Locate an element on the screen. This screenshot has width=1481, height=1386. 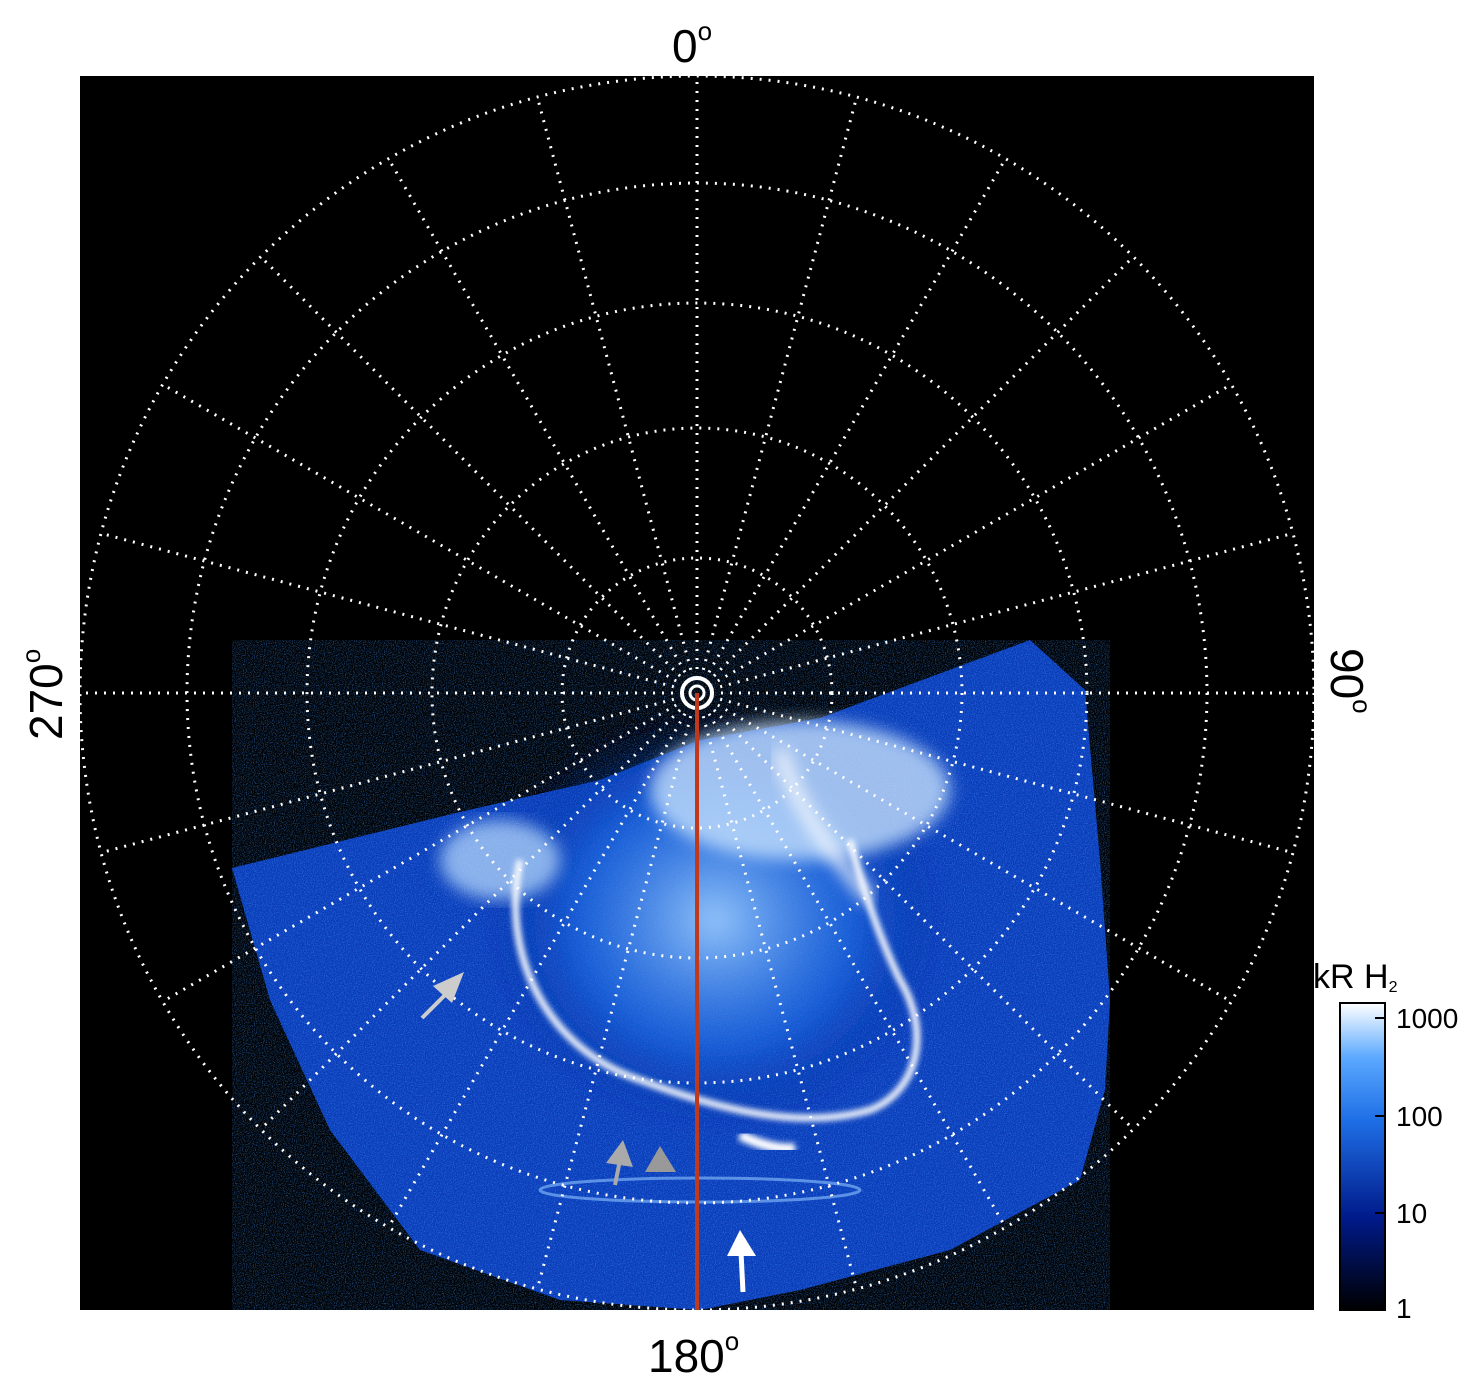
faint-arc is located at coordinates (700, 1190).